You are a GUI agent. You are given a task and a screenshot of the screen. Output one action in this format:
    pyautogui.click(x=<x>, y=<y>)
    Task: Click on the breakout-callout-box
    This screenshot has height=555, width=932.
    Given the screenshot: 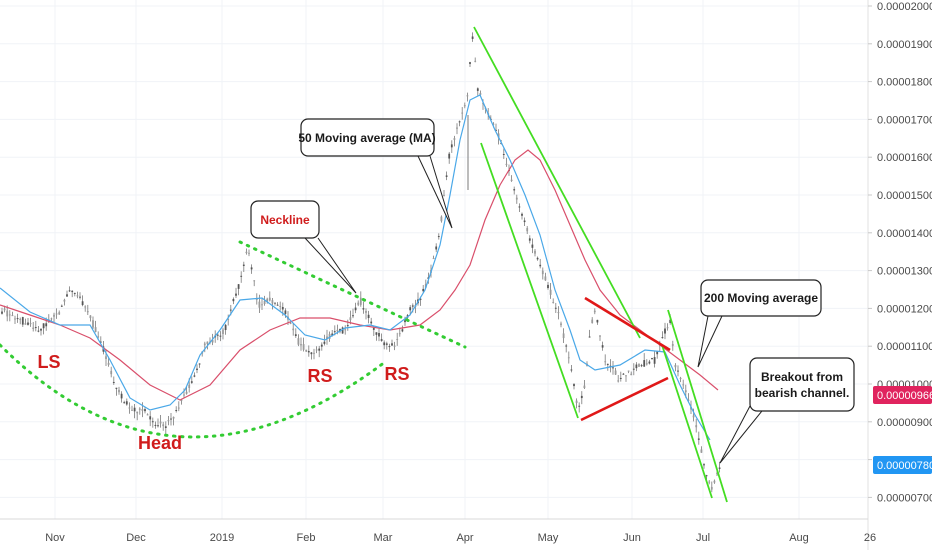 What is the action you would take?
    pyautogui.click(x=802, y=384)
    